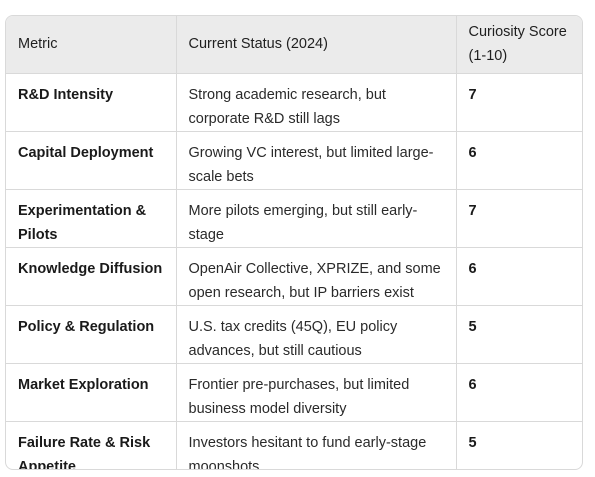 The height and width of the screenshot is (477, 595). Describe the element at coordinates (315, 45) in the screenshot. I see `header-current-status: Current Status (2024)` at that location.